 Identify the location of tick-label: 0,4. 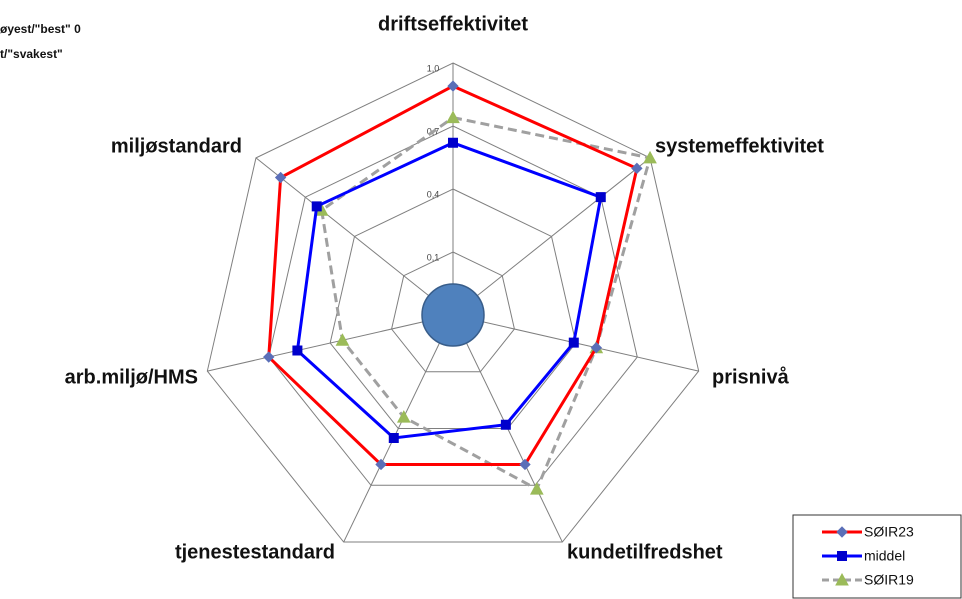
(433, 194).